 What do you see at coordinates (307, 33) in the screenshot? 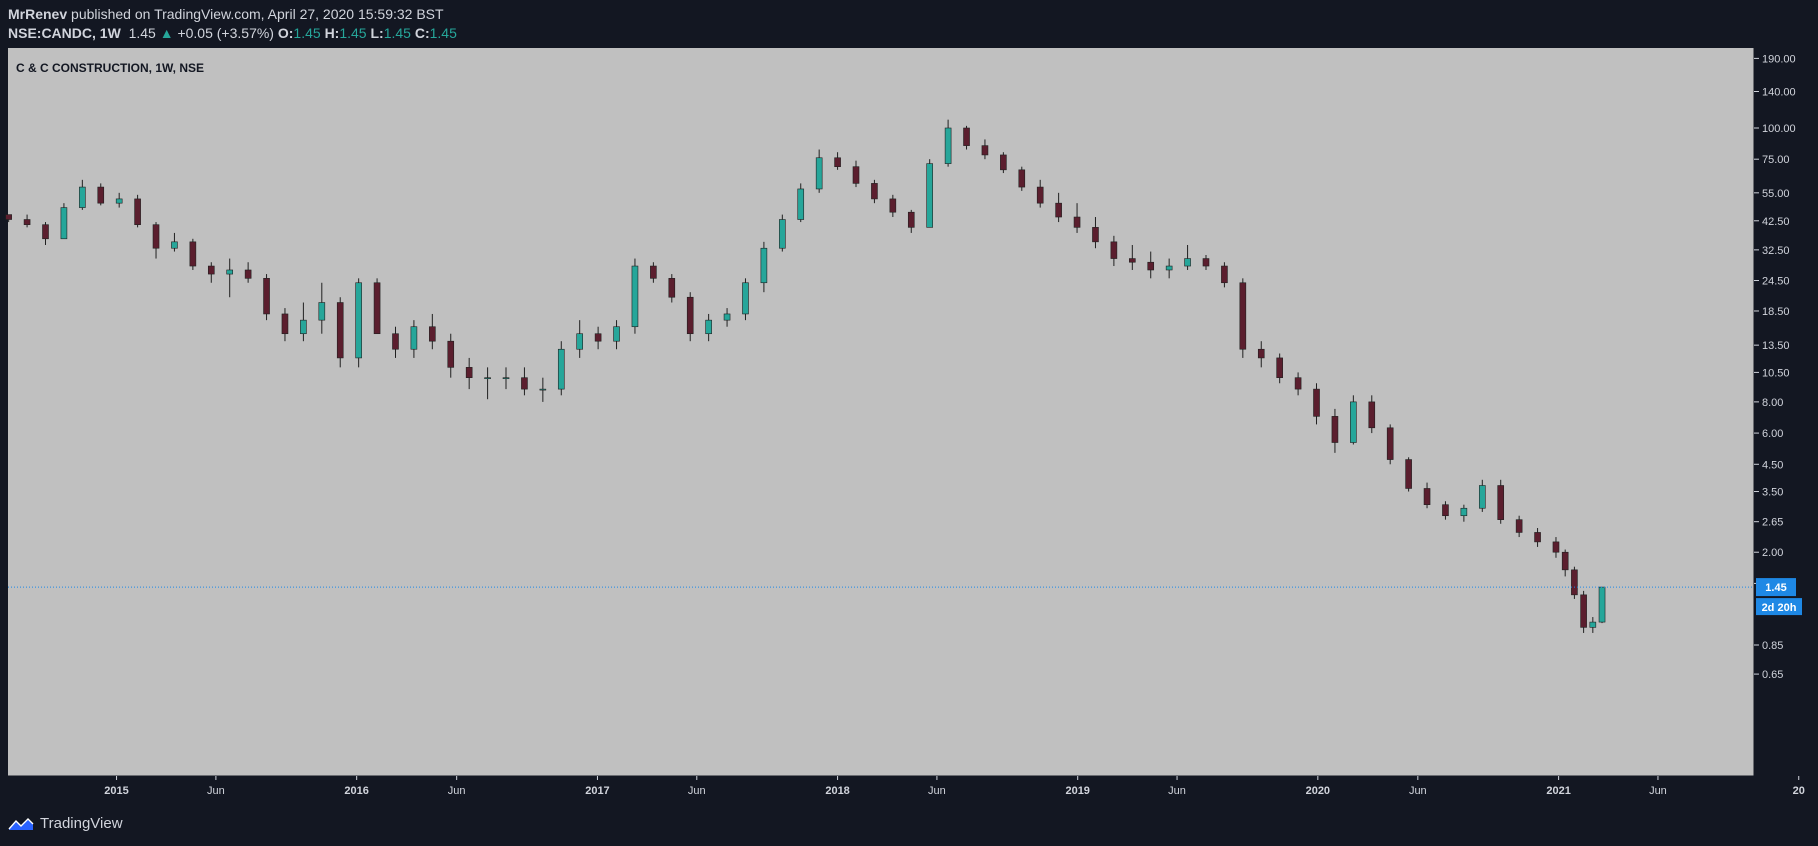
I see `open-value: 1.45` at bounding box center [307, 33].